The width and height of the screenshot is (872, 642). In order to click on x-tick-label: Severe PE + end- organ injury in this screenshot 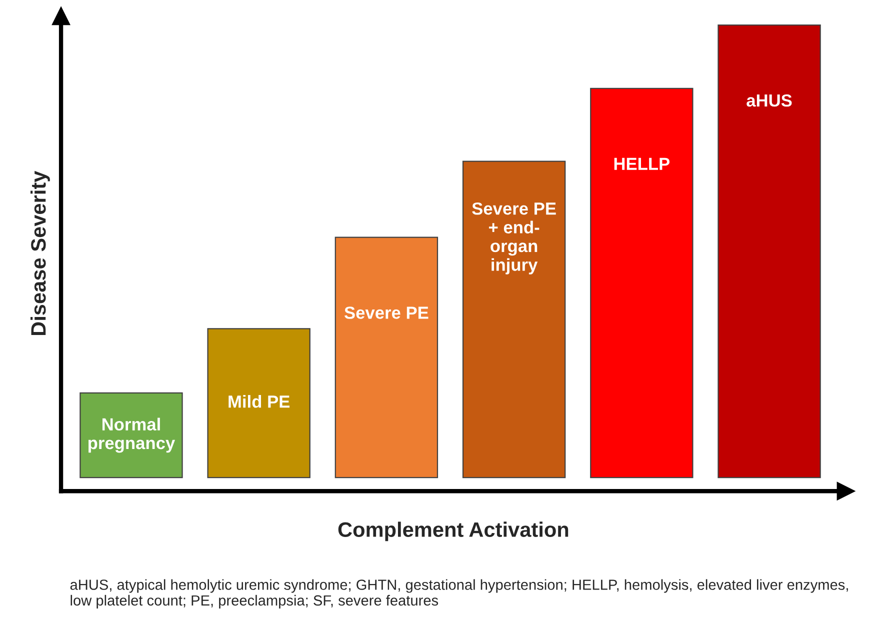, I will do `click(514, 238)`.